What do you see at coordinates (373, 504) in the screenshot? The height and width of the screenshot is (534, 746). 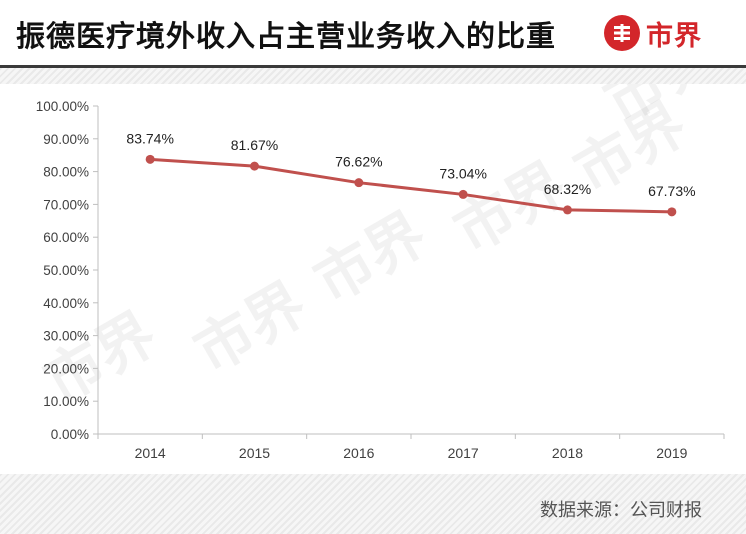 I see `bottom-stripe-band` at bounding box center [373, 504].